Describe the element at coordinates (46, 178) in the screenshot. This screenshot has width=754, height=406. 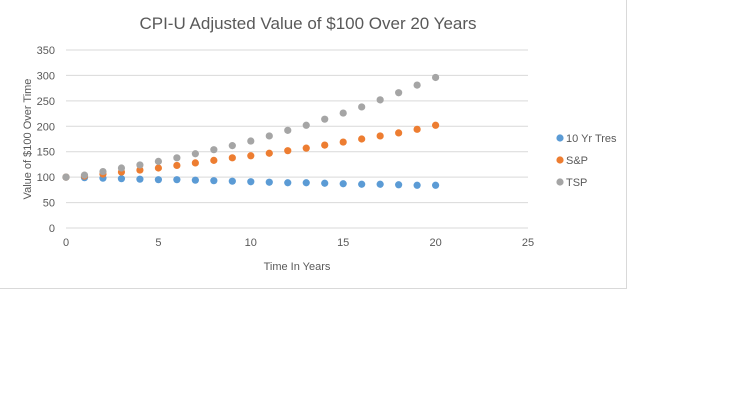
I see `y-tick-label: 100` at that location.